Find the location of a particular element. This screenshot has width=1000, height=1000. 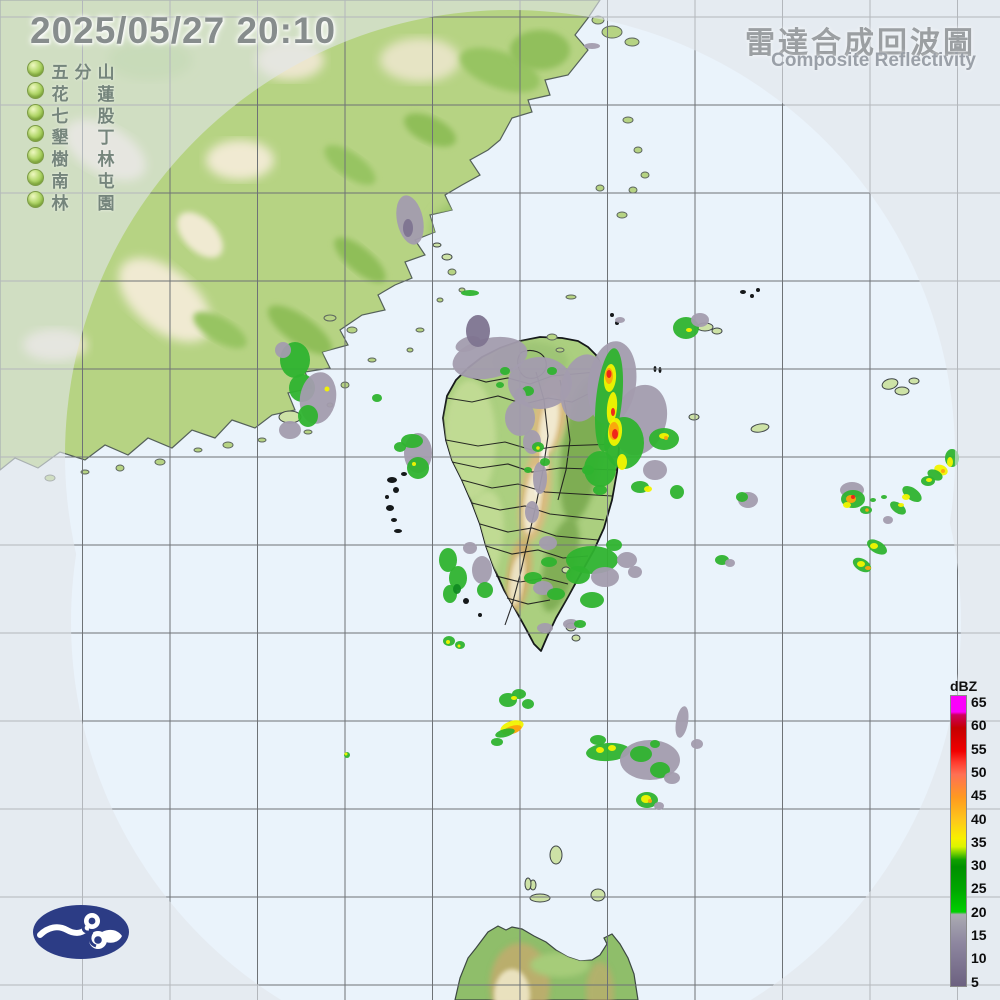

dbz-scale-value: 20 is located at coordinates (979, 911).